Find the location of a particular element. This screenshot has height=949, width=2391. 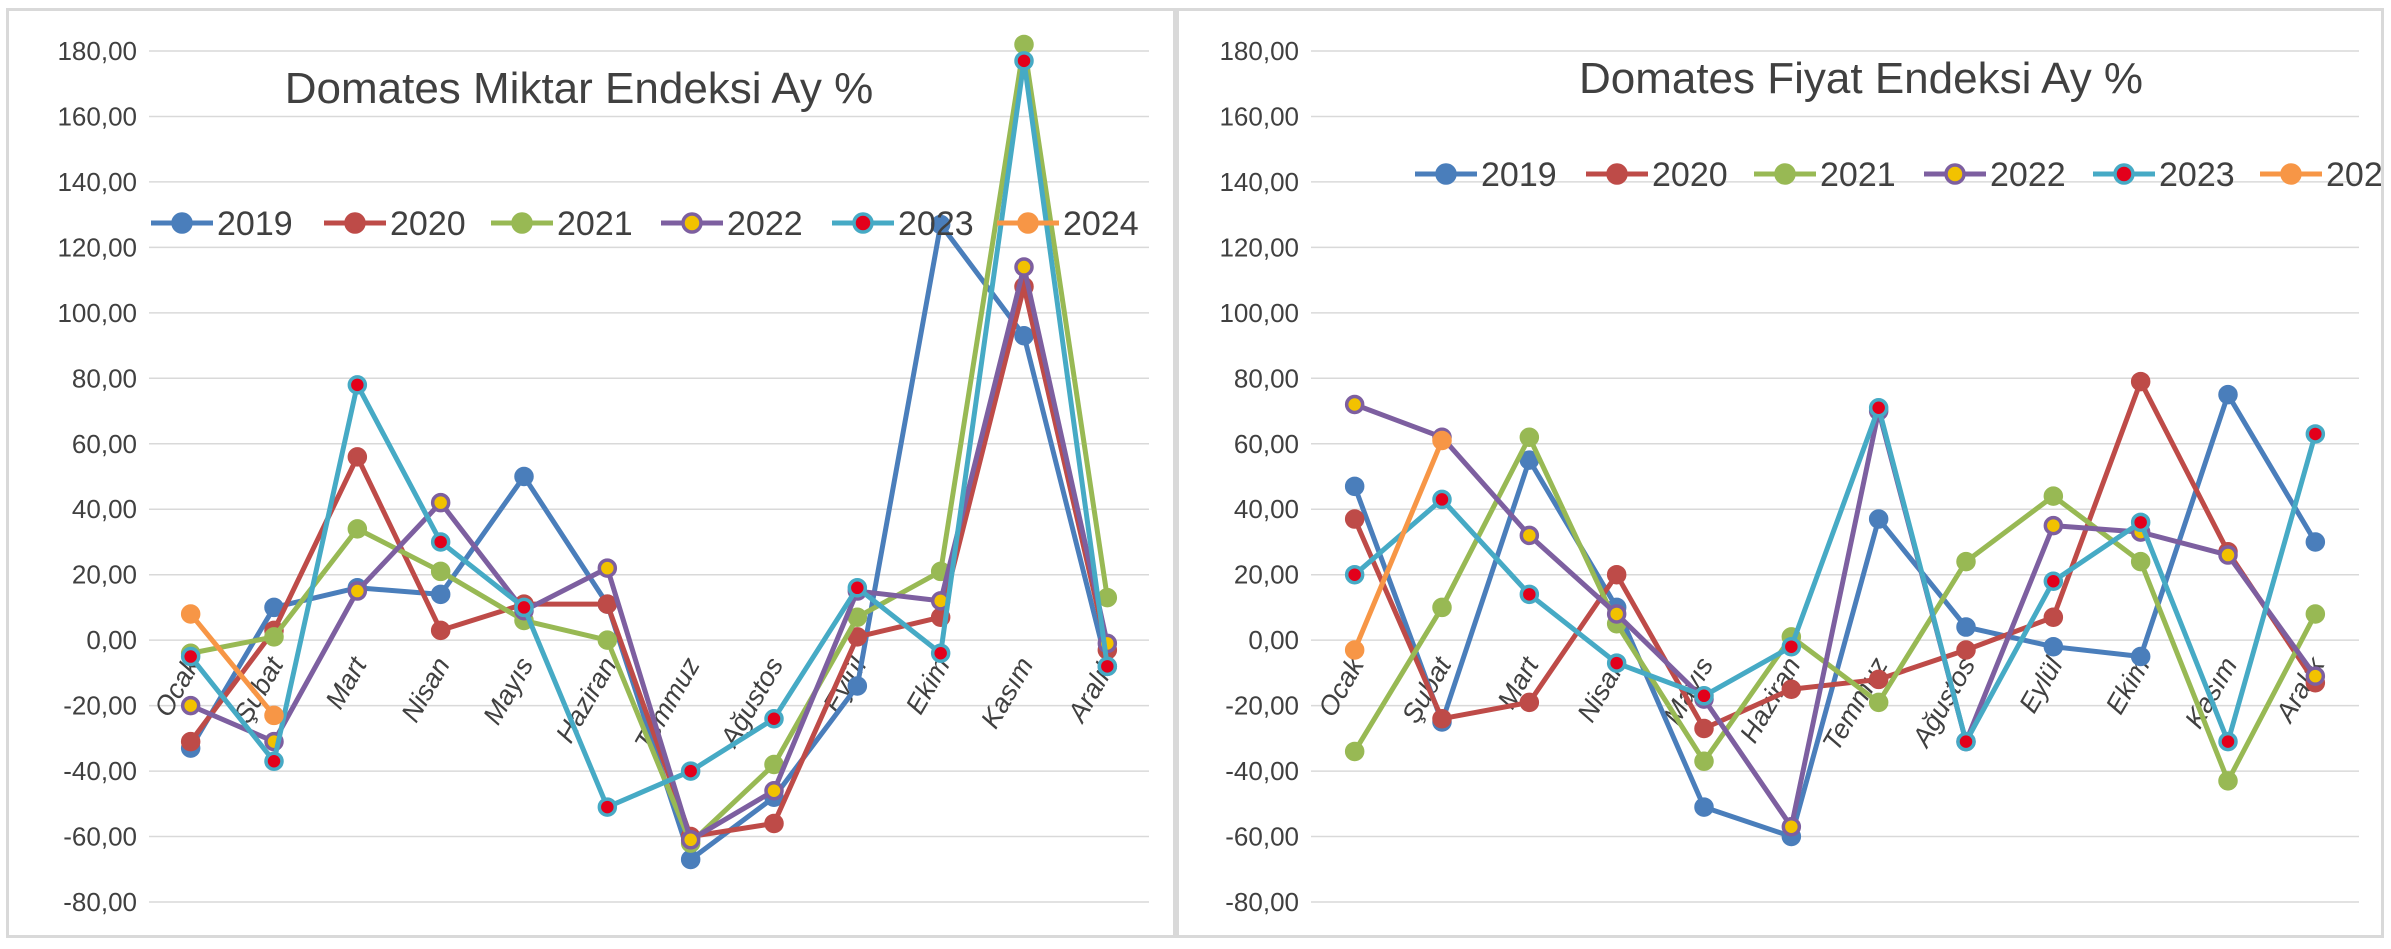

y-tick-label: 160,00 is located at coordinates (1259, 116).